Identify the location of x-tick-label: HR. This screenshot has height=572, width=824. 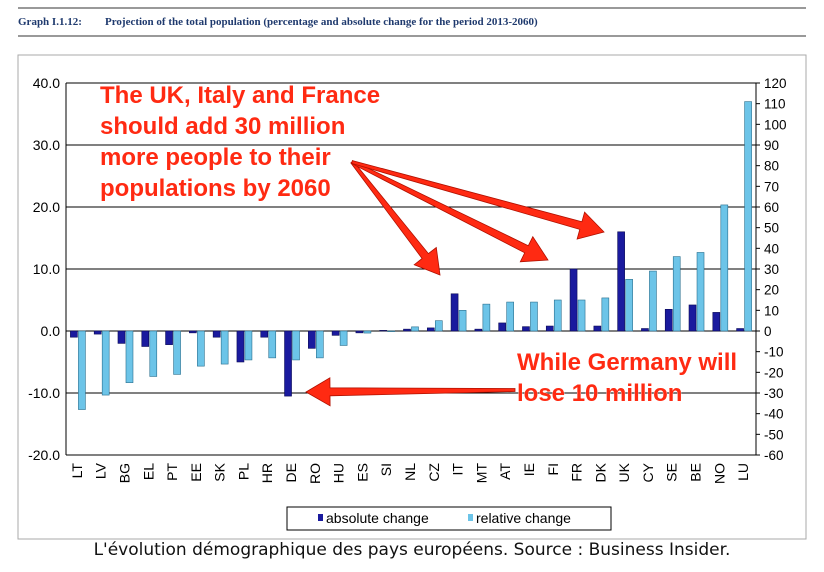
(267, 473).